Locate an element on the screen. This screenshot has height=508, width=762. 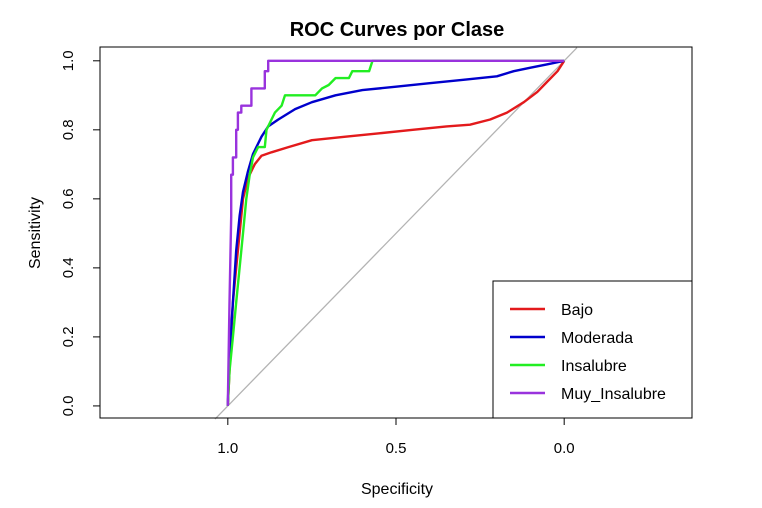
y-tick-label: 0.6 is located at coordinates (68, 198).